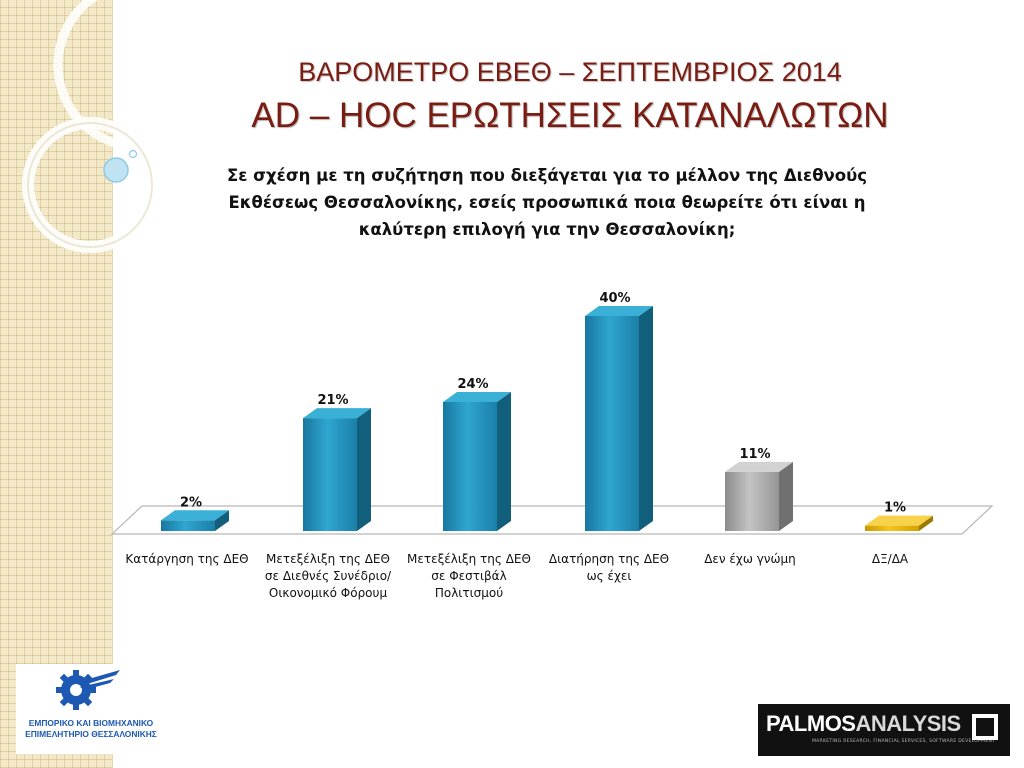 The image size is (1024, 768). I want to click on chamber-name-line1: ΕΜΠΟΡΙΚΟ ΚΑΙ ΒΙΟΜΗΧΑΝΙΚΟ, so click(91, 723).